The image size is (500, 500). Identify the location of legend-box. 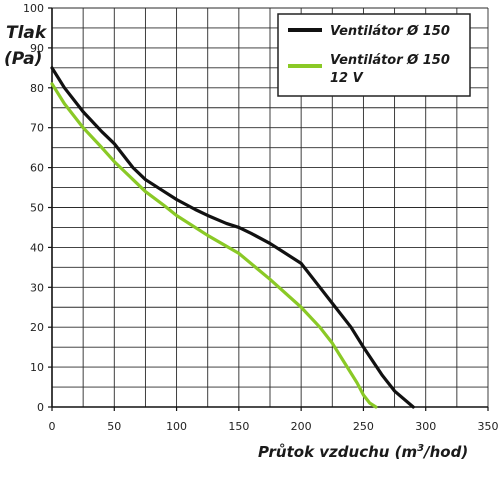
(374, 55).